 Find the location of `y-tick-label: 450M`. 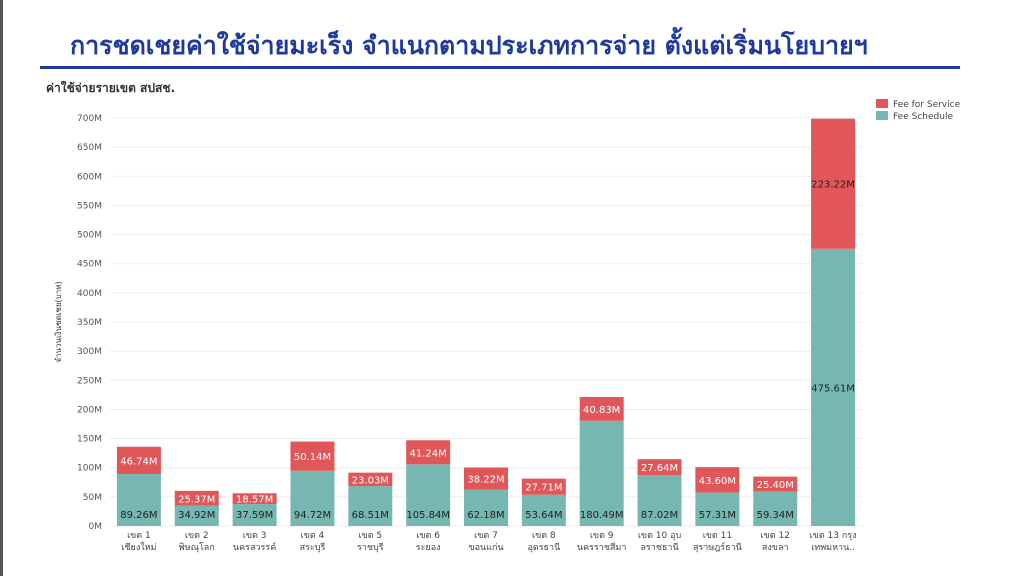

y-tick-label: 450M is located at coordinates (89, 265).